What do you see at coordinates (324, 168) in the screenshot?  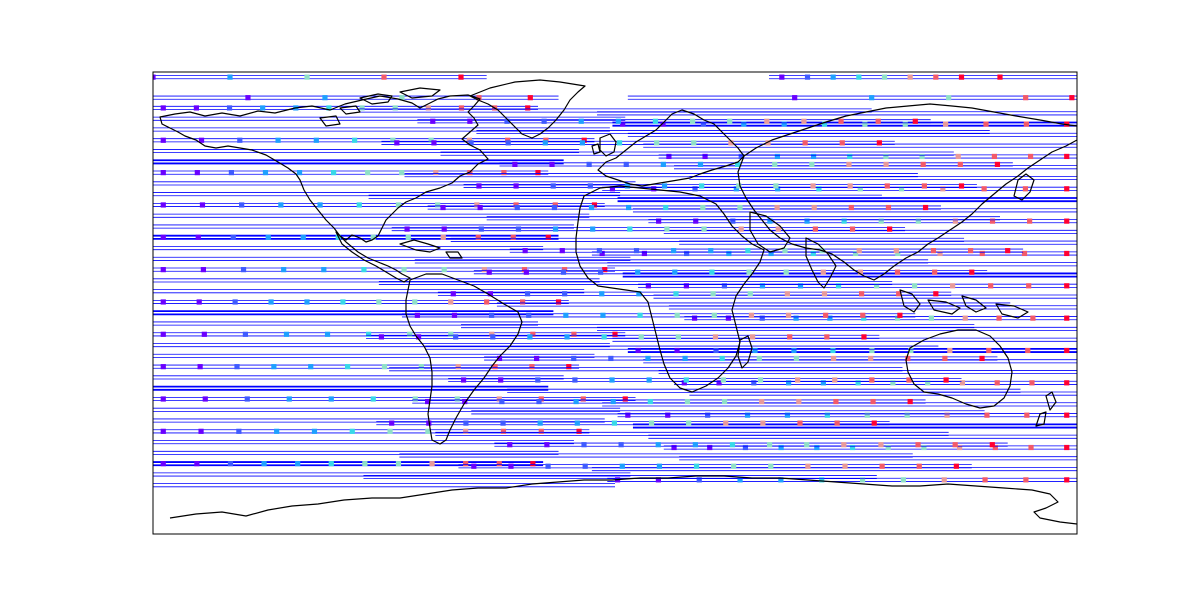 I see `coastline-north-america` at bounding box center [324, 168].